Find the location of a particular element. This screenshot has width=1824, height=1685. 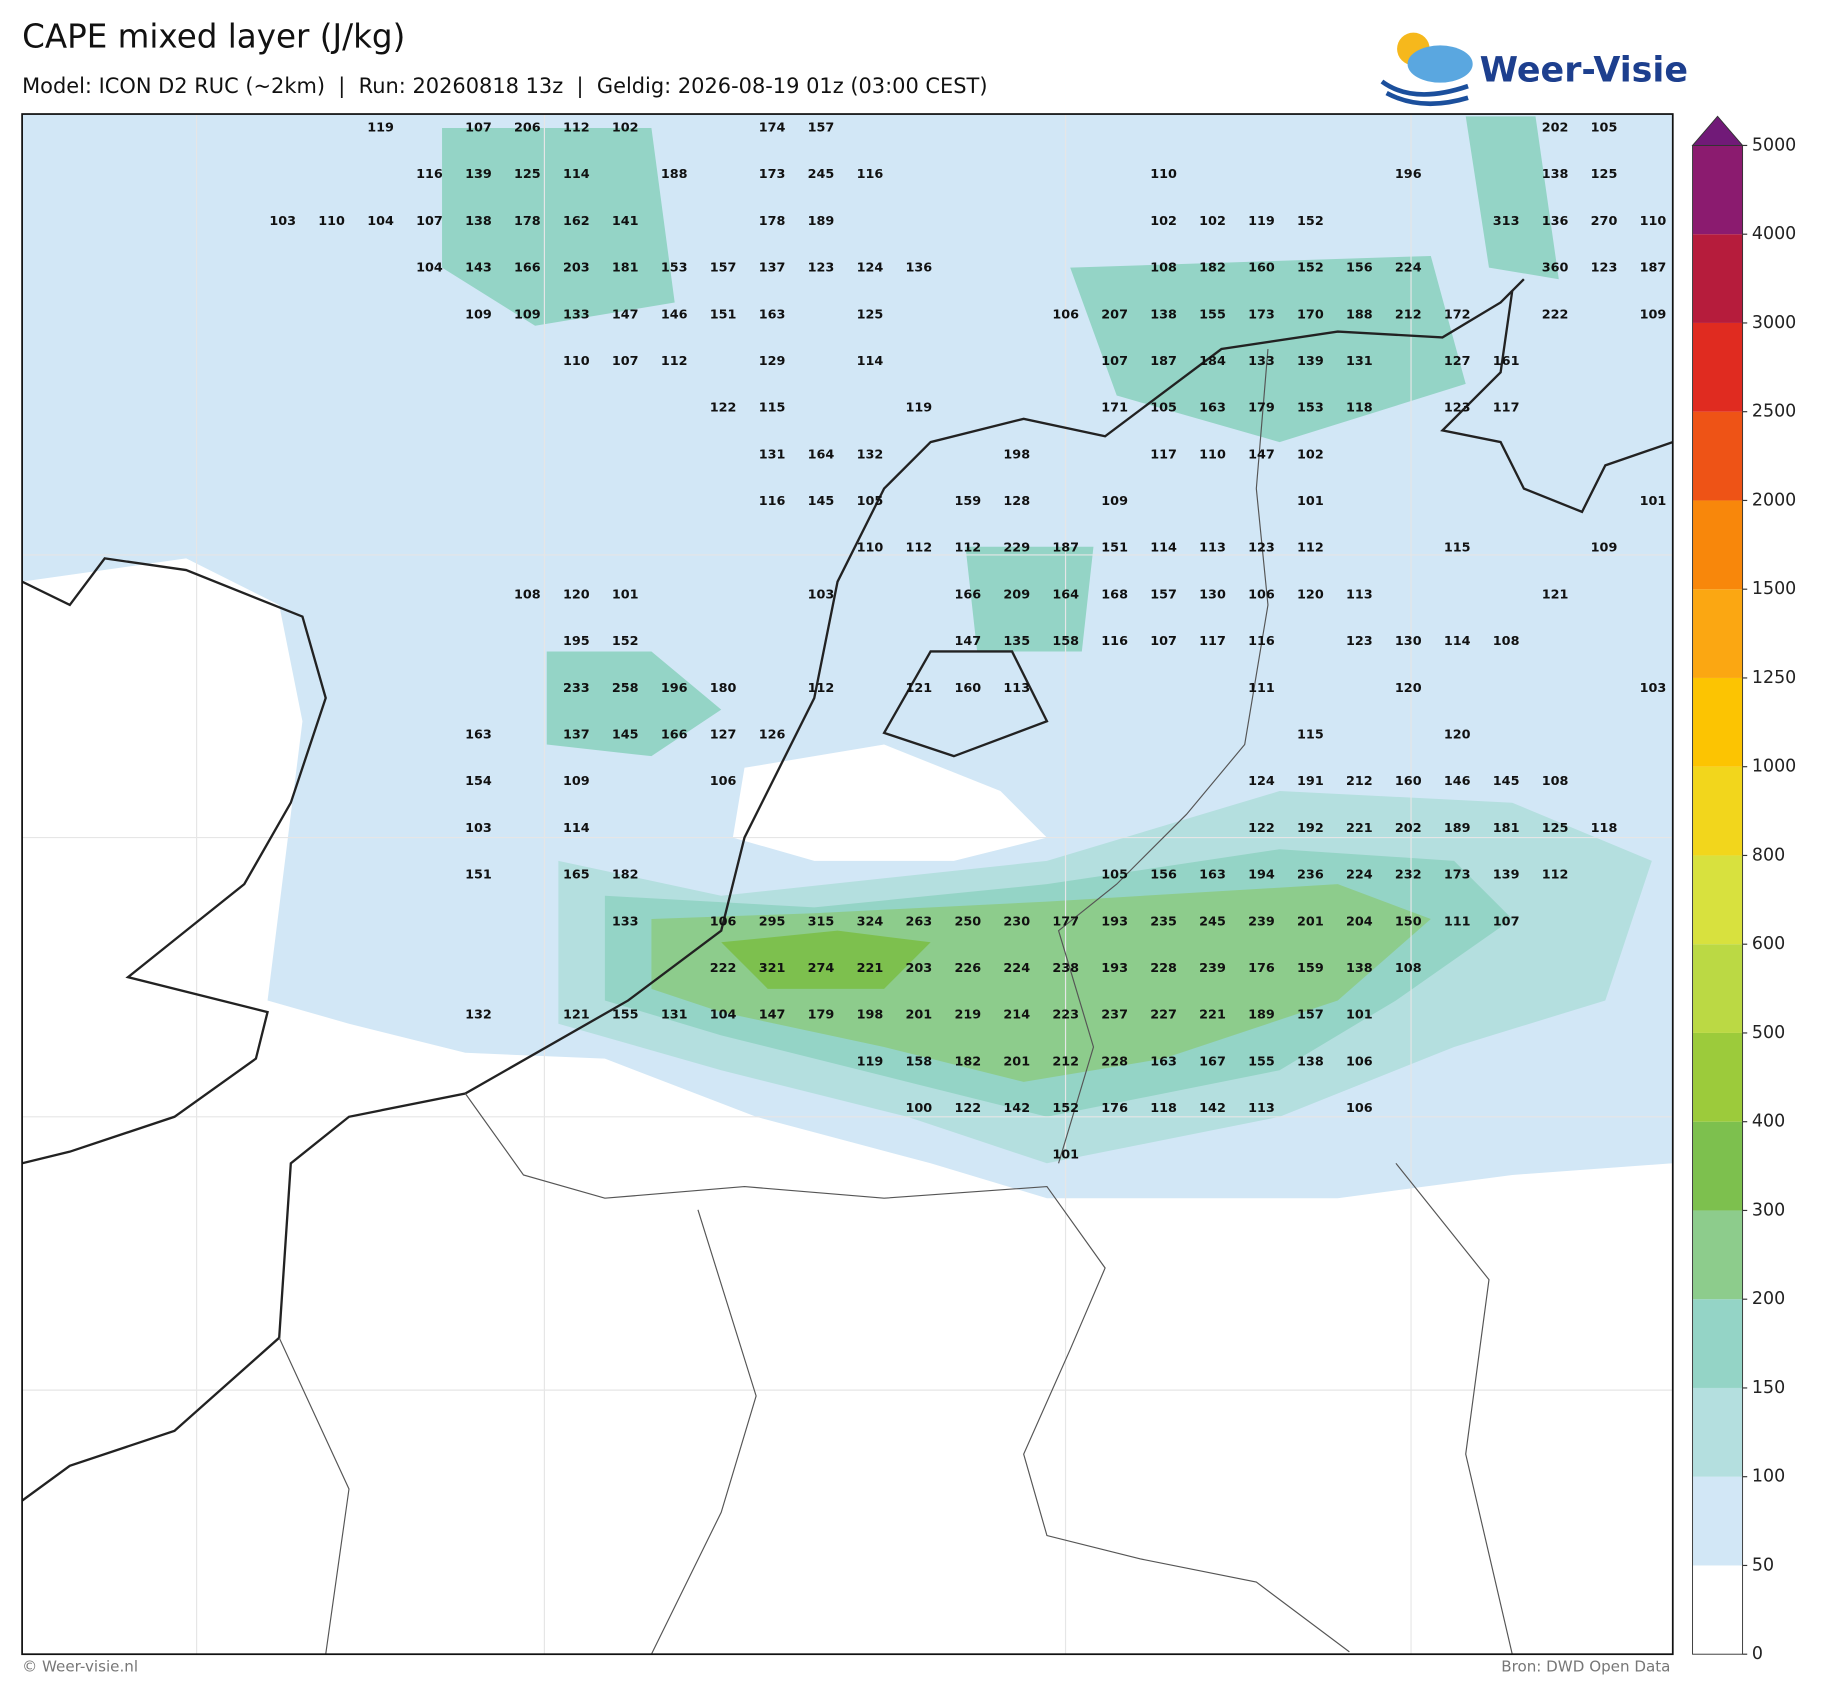

cape-value: 132 is located at coordinates (478, 1015).